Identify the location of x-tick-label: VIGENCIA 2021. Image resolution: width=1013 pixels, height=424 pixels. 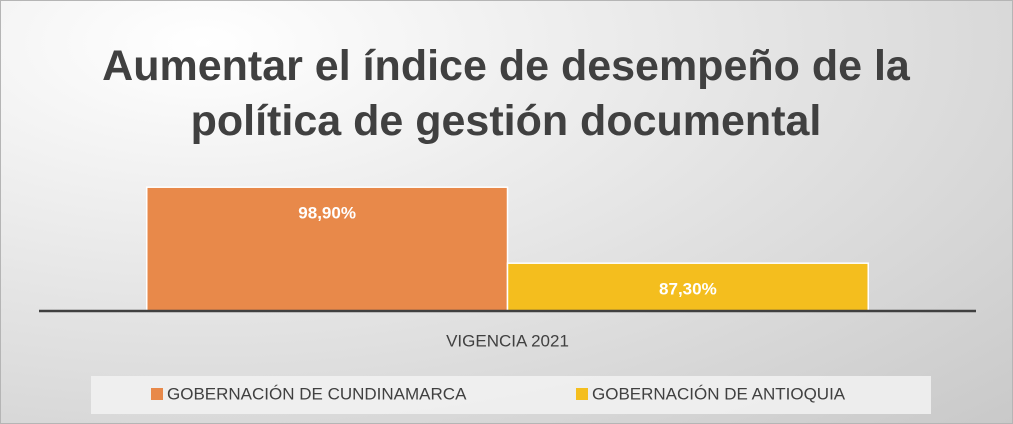
(507, 340).